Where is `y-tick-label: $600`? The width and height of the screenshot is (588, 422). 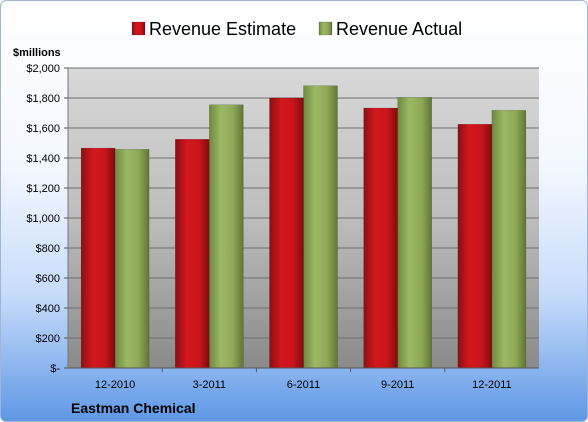 y-tick-label: $600 is located at coordinates (48, 279).